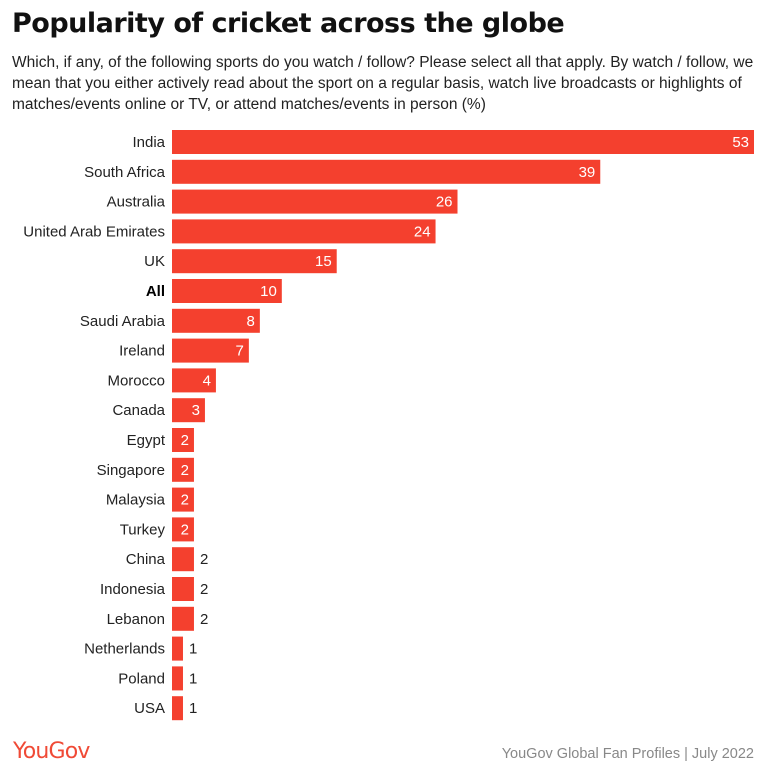 This screenshot has height=779, width=768. What do you see at coordinates (422, 231) in the screenshot?
I see `value-label: 24` at bounding box center [422, 231].